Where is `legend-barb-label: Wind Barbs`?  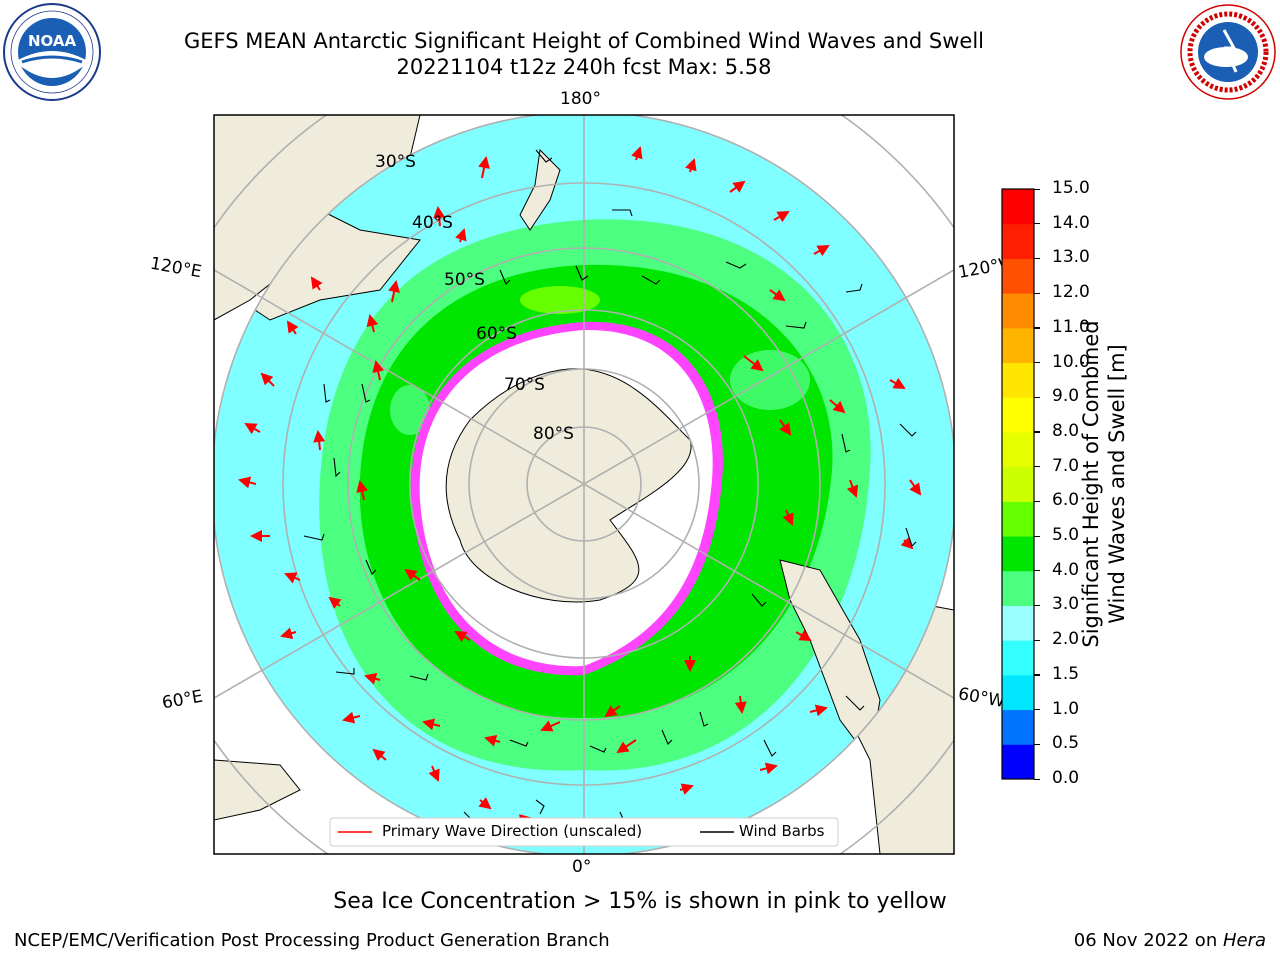 legend-barb-label: Wind Barbs is located at coordinates (782, 831).